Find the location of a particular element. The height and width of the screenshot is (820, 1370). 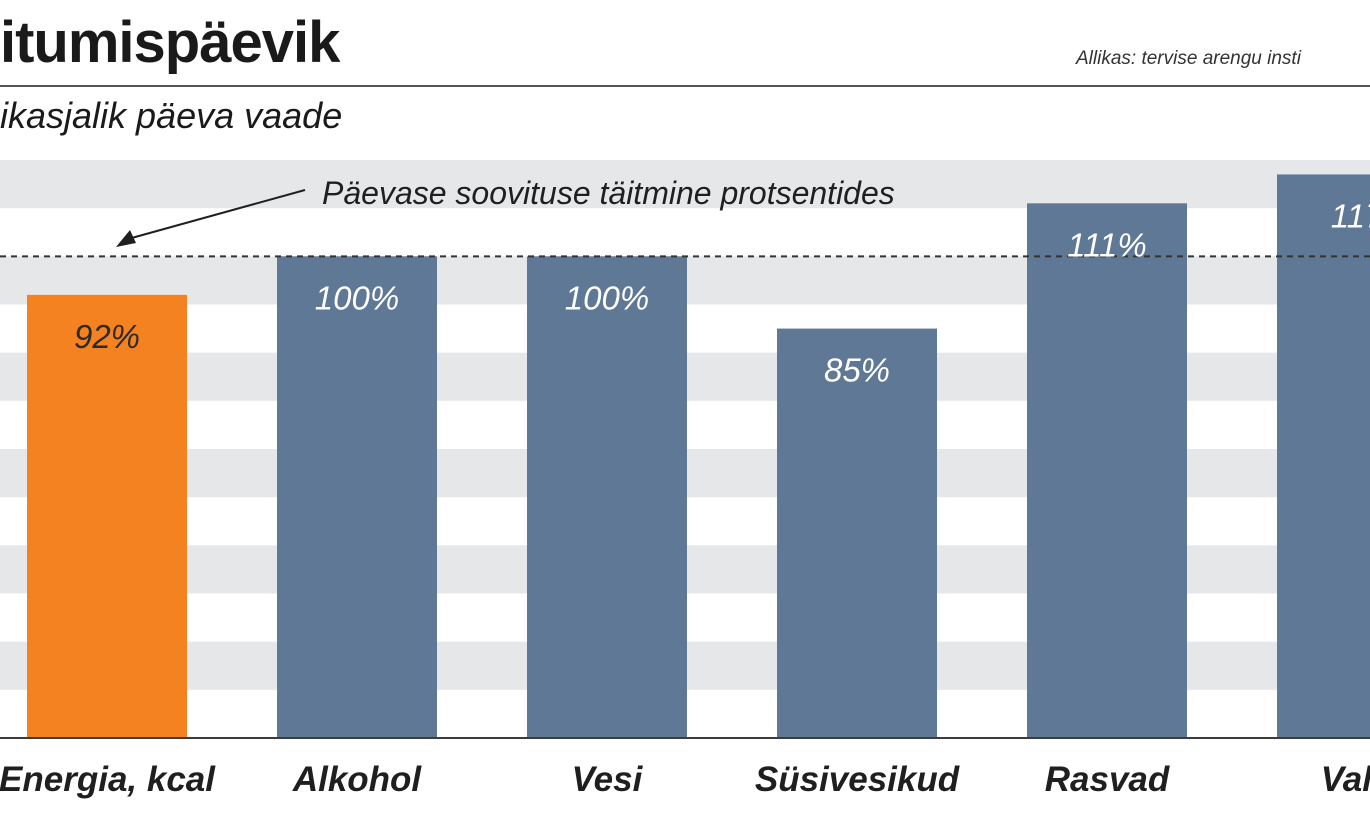

category-label: Rasvad is located at coordinates (1107, 779).